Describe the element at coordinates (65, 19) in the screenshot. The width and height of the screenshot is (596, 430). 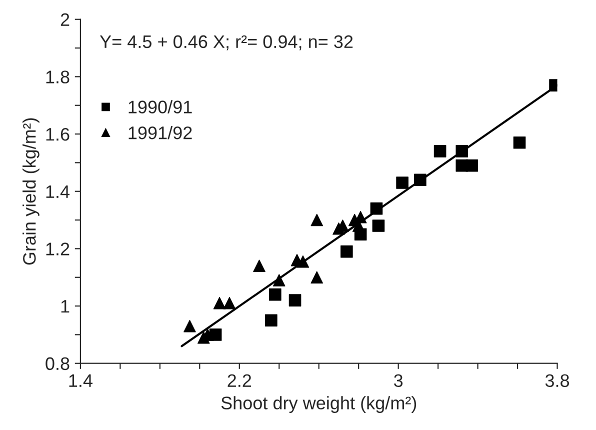
I see `y-tick-label: 2` at that location.